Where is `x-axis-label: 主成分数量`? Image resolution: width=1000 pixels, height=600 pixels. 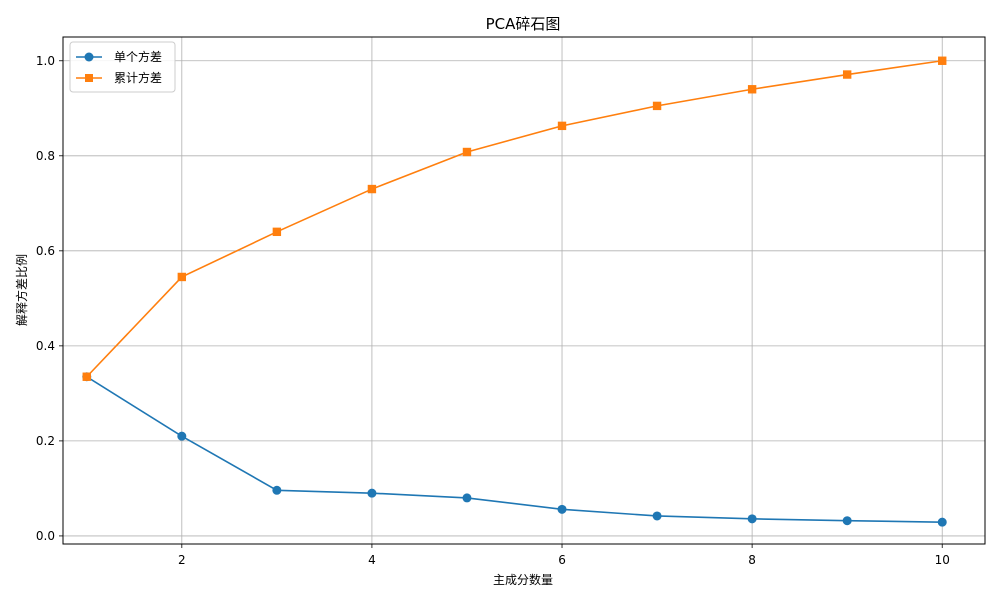 x-axis-label: 主成分数量 is located at coordinates (523, 579).